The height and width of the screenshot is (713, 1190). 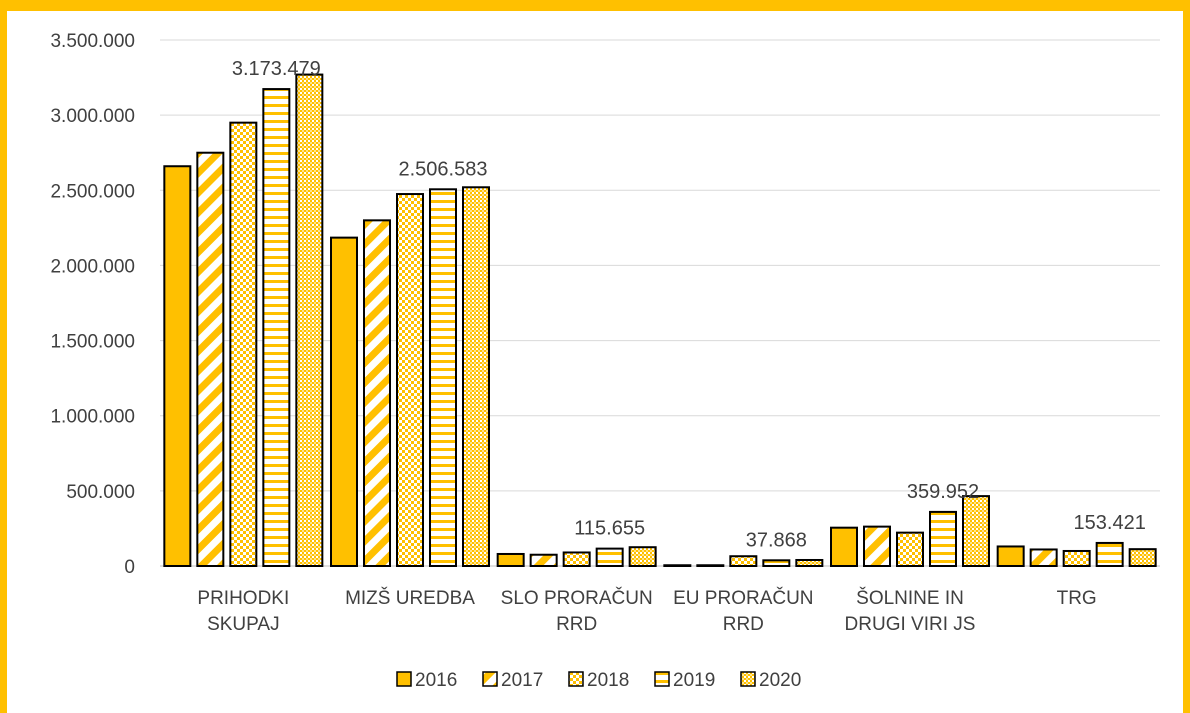 I want to click on legend-swatch-2018, so click(x=576, y=679).